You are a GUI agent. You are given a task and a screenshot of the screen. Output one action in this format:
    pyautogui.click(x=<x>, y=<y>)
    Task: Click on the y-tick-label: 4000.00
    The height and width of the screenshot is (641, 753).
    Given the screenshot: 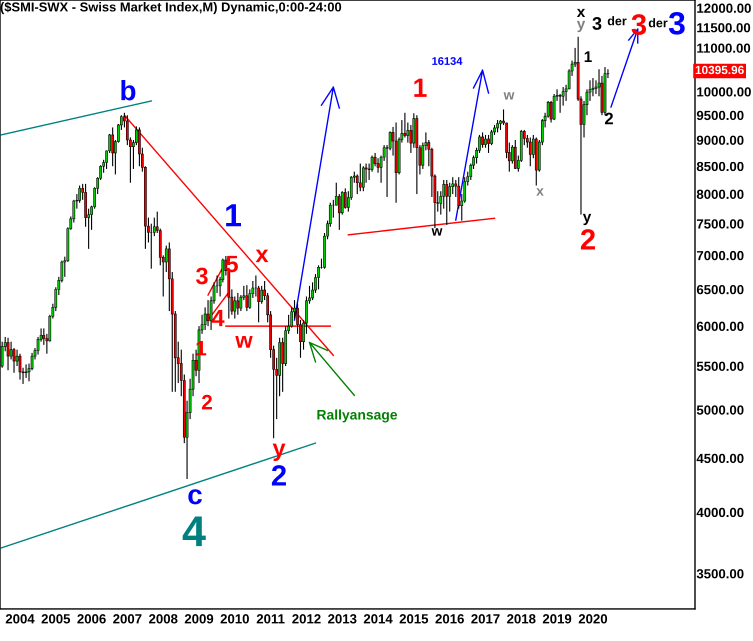 What is the action you would take?
    pyautogui.click(x=720, y=513)
    